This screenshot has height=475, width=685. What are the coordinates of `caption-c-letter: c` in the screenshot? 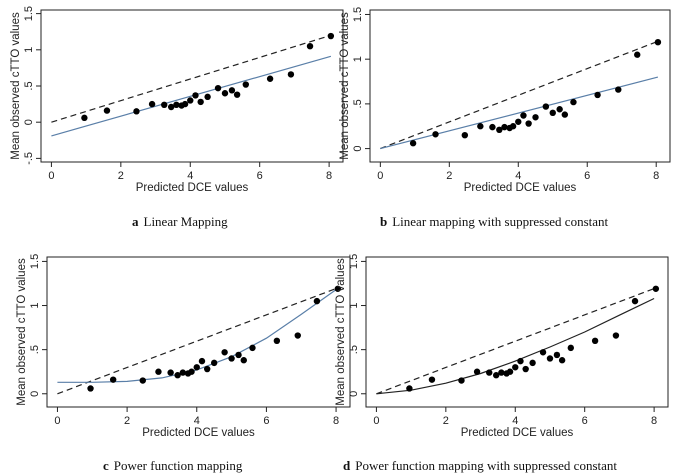 It's located at (106, 465).